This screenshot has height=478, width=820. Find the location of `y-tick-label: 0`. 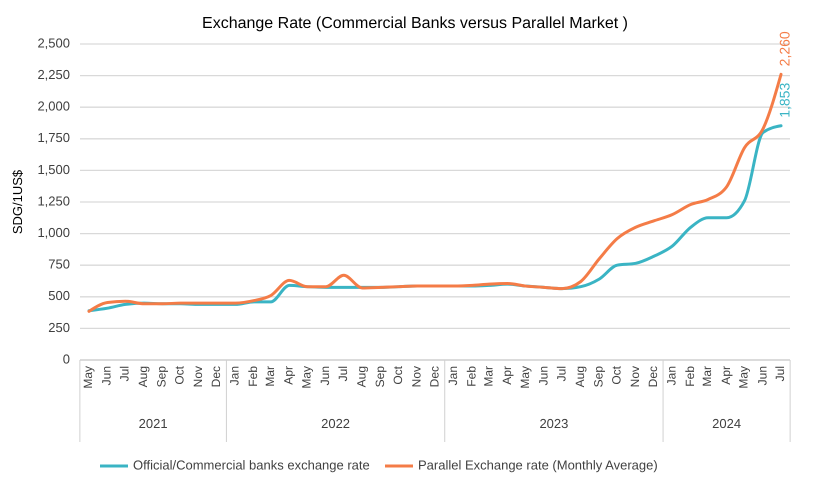

y-tick-label: 0 is located at coordinates (66, 358).